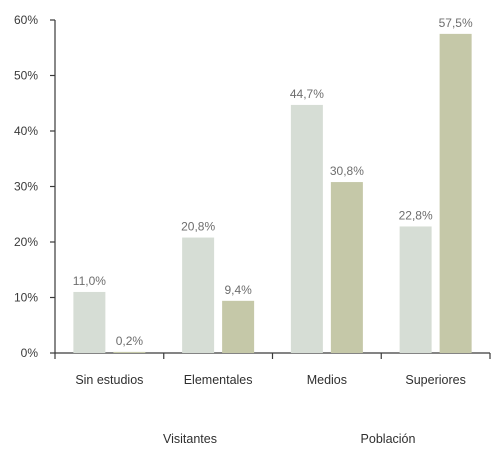 The width and height of the screenshot is (499, 450). Describe the element at coordinates (415, 289) in the screenshot. I see `bar-visitantes-superiores` at that location.